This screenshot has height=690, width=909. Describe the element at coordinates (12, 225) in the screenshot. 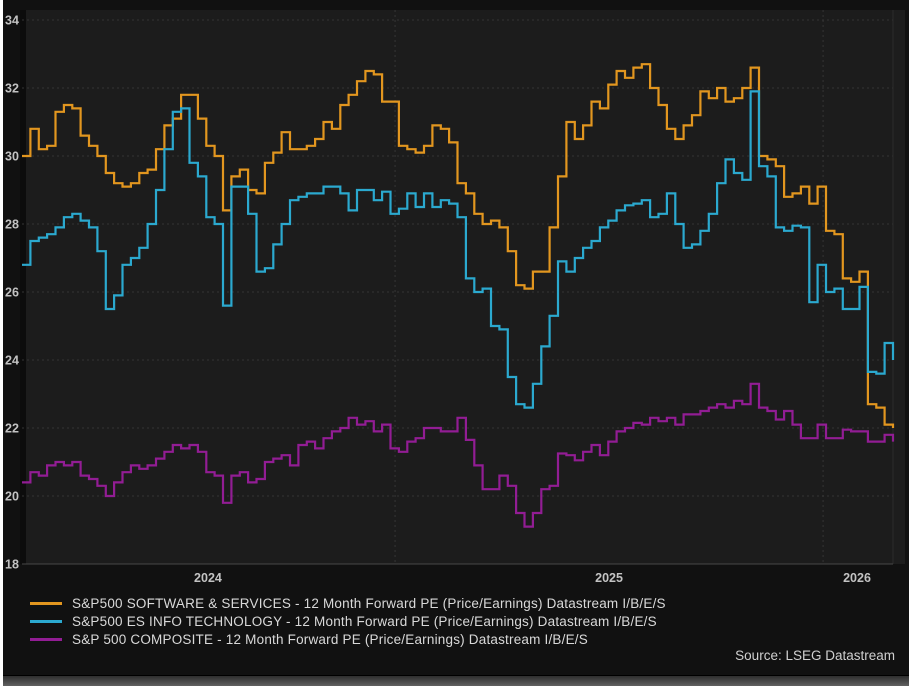

I see `svg-text: 28` at that location.